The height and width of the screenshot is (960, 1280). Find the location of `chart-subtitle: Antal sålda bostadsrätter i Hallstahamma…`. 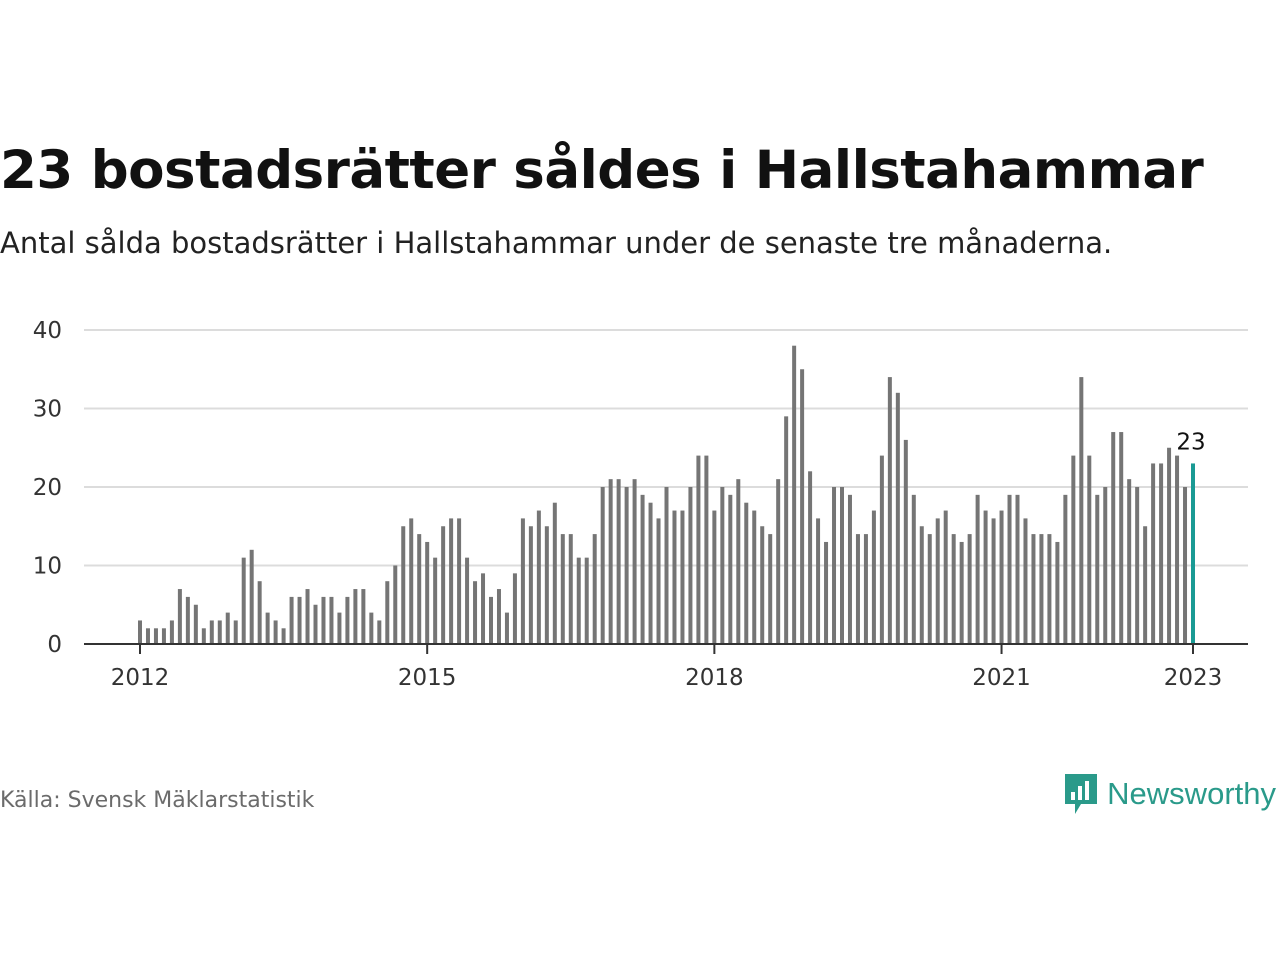

chart-subtitle: Antal sålda bostadsrätter i Hallstahamma… is located at coordinates (556, 243).